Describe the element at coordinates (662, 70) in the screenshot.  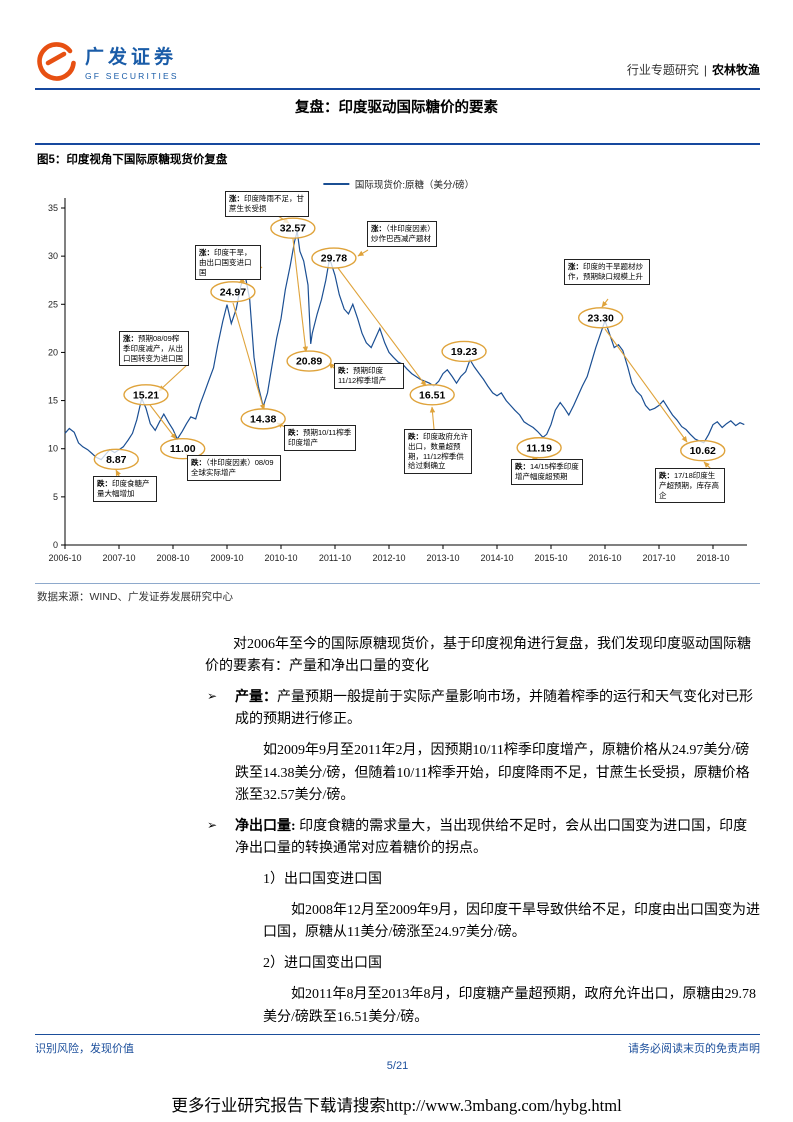
I see `doc-type-label: 行业专题研究` at that location.